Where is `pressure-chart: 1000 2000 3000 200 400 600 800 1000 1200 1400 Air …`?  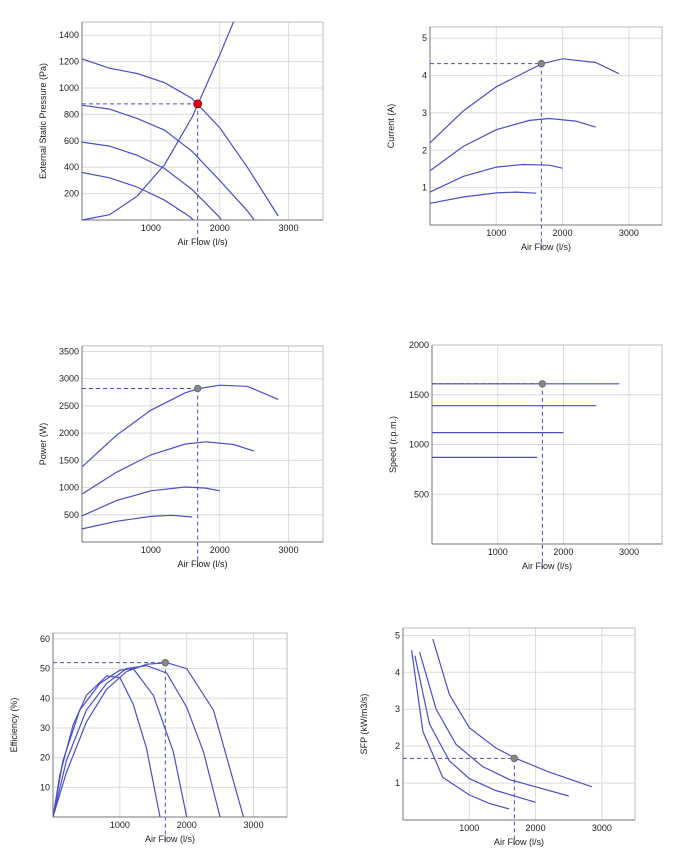
pressure-chart: 1000 2000 3000 200 400 600 800 1000 1200 1400 Air … is located at coordinates (181, 134).